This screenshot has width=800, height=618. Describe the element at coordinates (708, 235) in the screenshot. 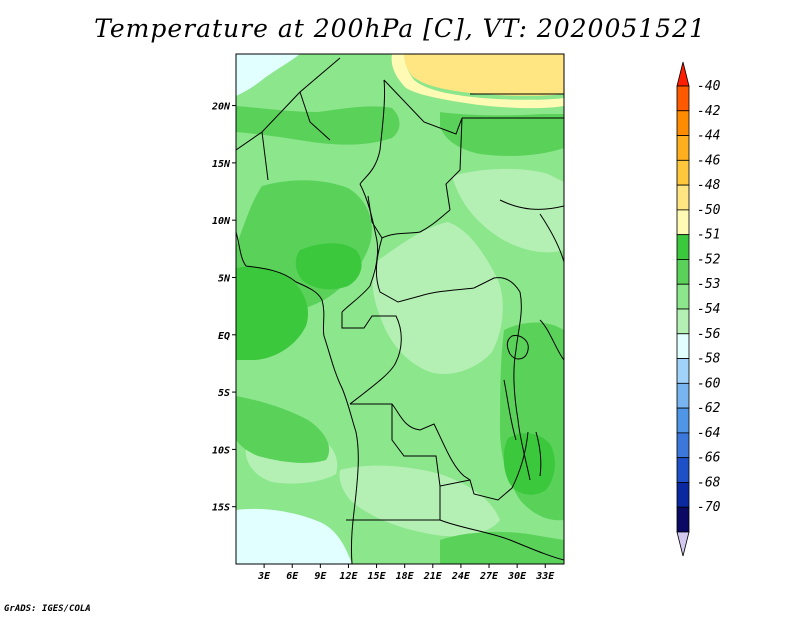

I see `colorbar-label: -51` at that location.